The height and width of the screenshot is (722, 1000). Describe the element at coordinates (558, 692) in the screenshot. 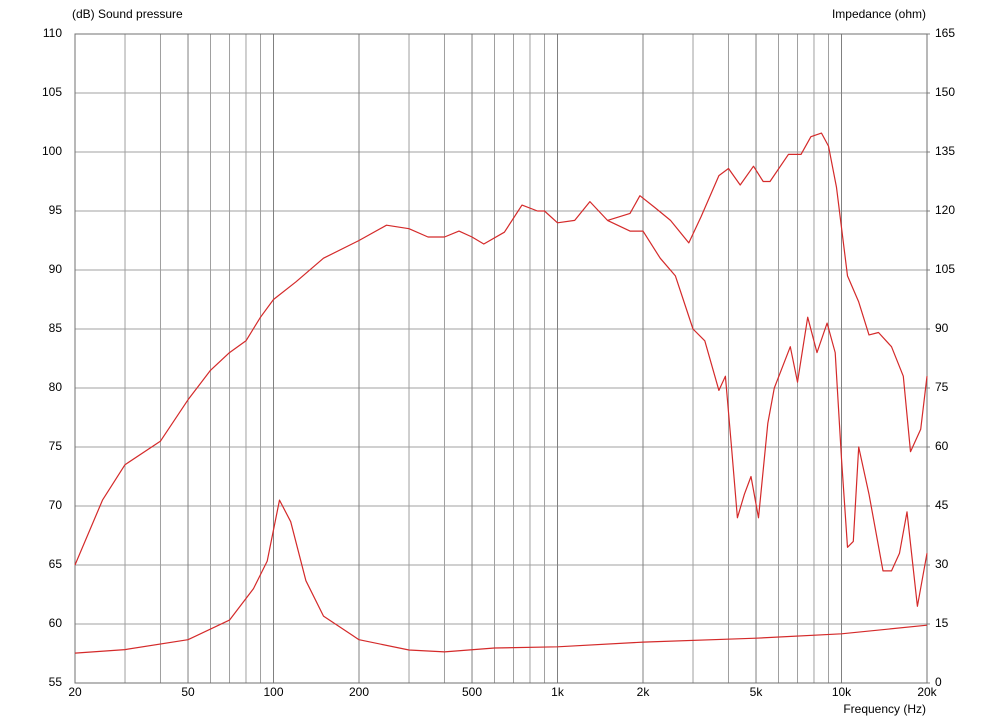

I see `x-tick-label: 1k` at that location.